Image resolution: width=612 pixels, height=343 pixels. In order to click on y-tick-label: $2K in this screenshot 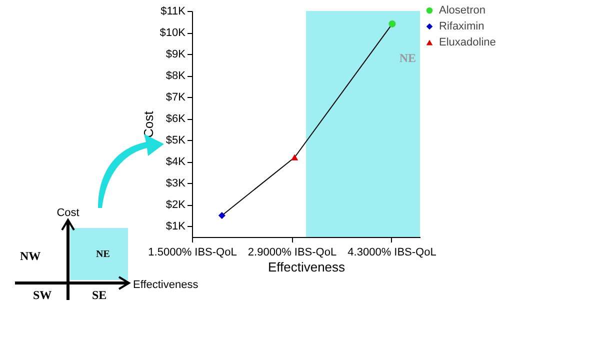, I will do `click(176, 205)`.